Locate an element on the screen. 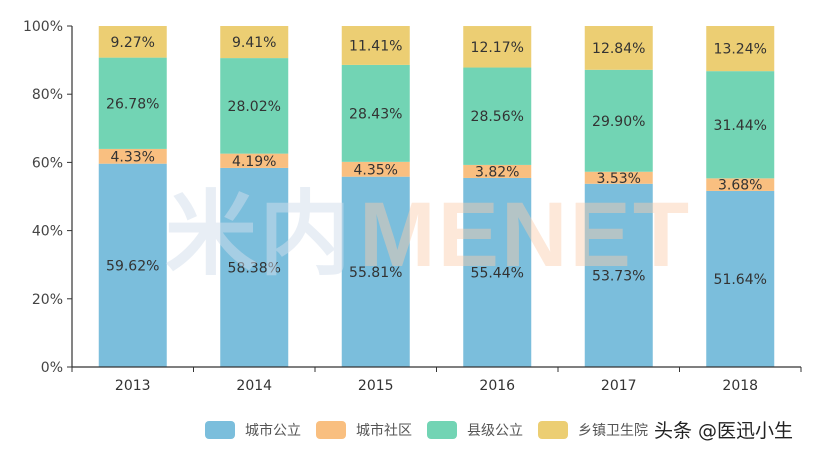 This screenshot has height=453, width=816. y-tick-label: 40% is located at coordinates (47, 232).